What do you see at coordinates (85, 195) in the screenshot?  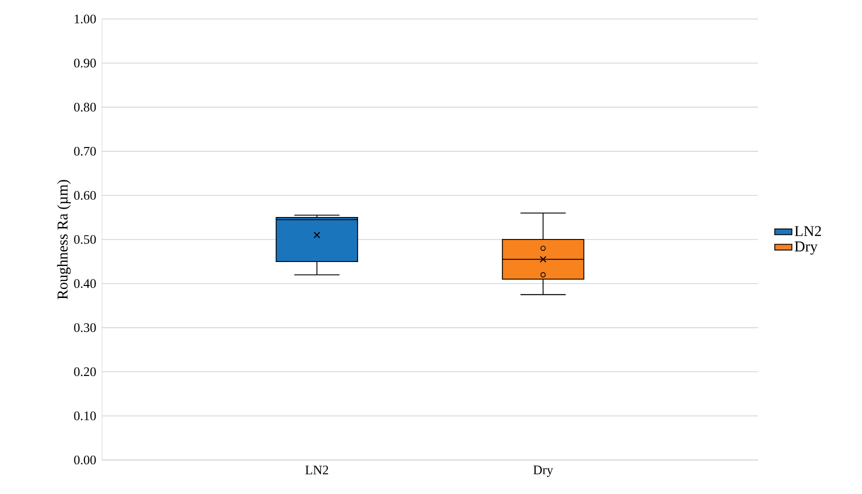 I see `y-tick-label: 0.60` at bounding box center [85, 195].